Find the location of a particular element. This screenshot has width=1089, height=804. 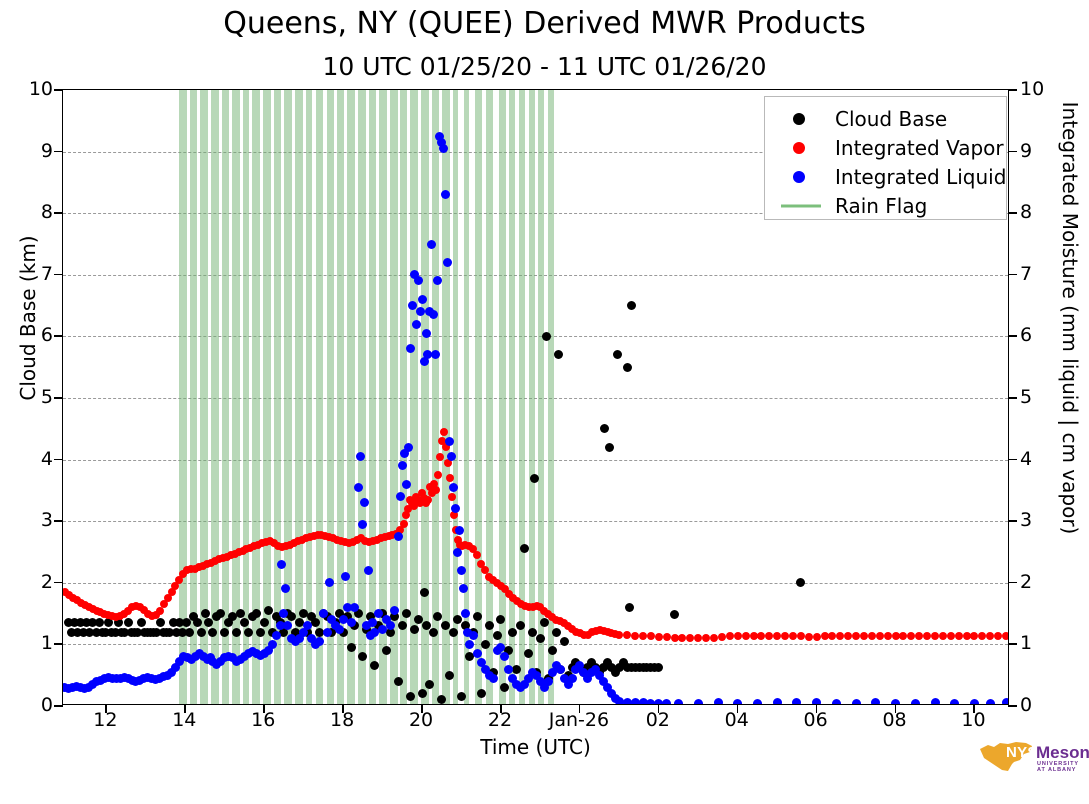

legend-item-integrated-liquid: Integrated Liquid is located at coordinates (886, 176).